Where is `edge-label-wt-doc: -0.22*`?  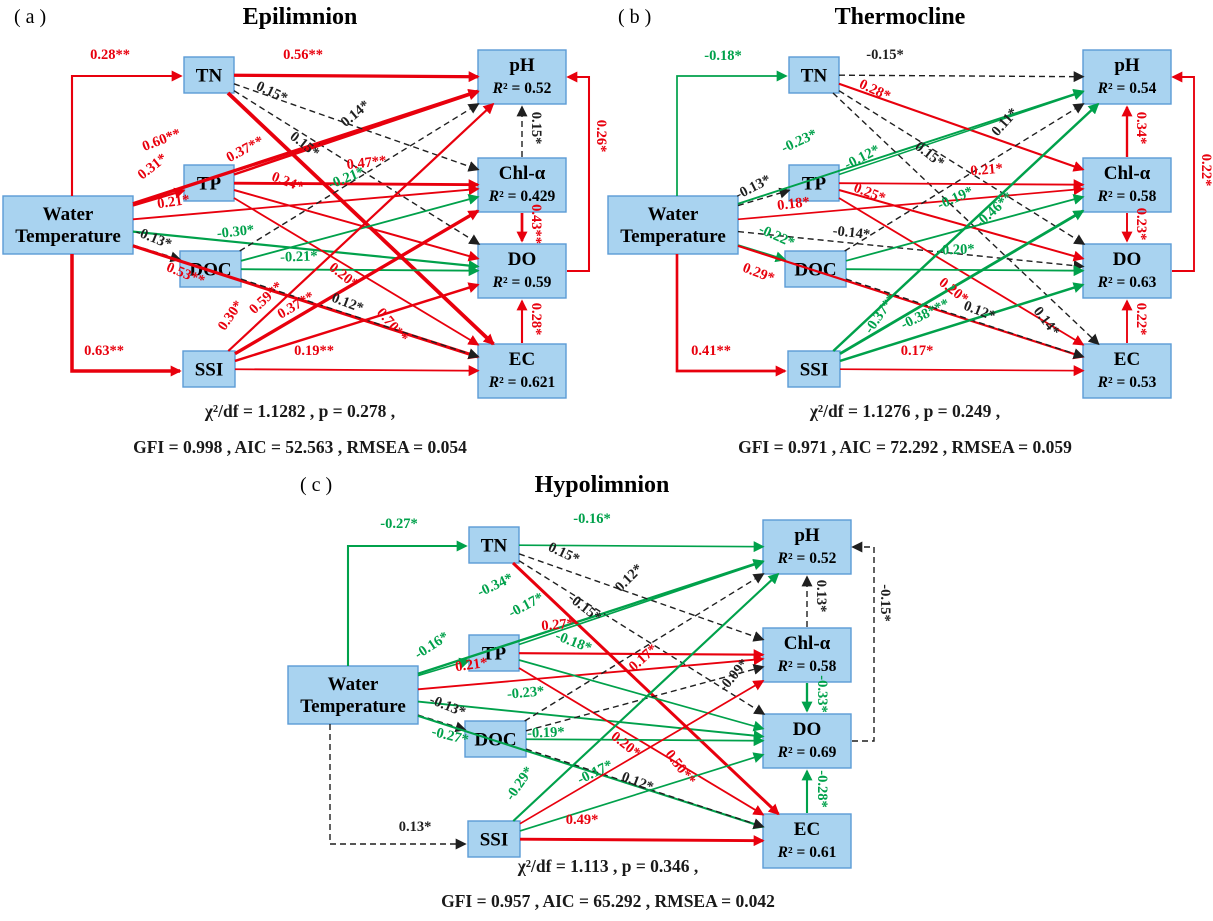 edge-label-wt-doc: -0.22* is located at coordinates (776, 236).